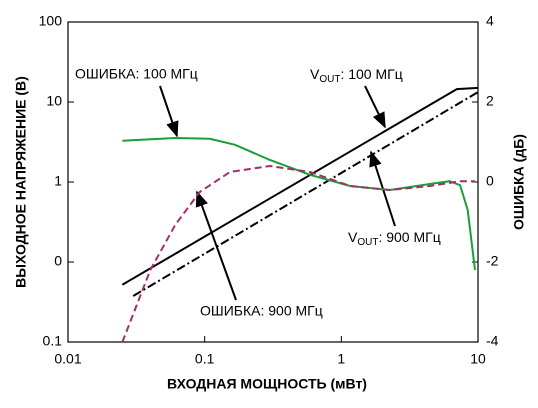 This screenshot has width=538, height=408. What do you see at coordinates (51, 21) in the screenshot?
I see `y-tick-label: 100` at bounding box center [51, 21].